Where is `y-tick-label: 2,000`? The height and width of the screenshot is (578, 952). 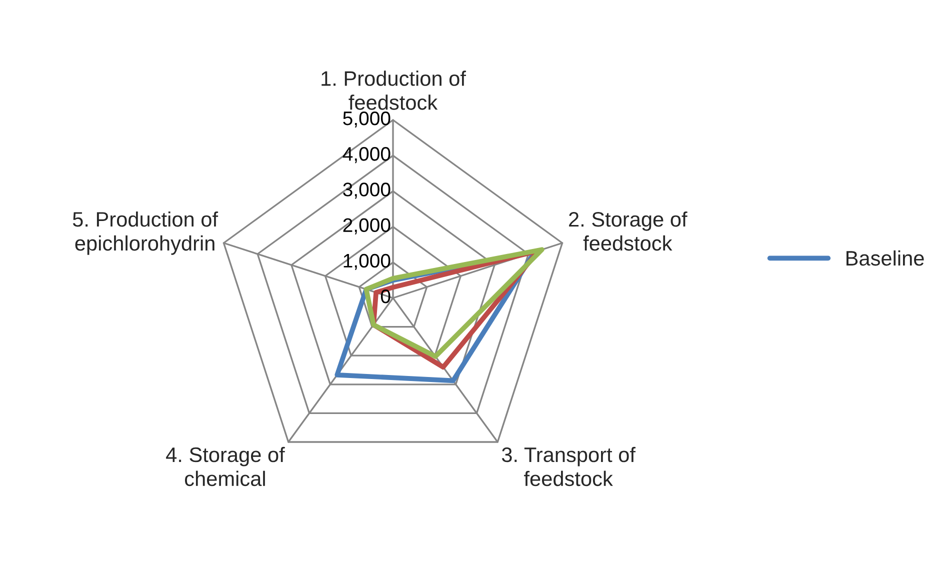 y-tick-label: 2,000 is located at coordinates (366, 226).